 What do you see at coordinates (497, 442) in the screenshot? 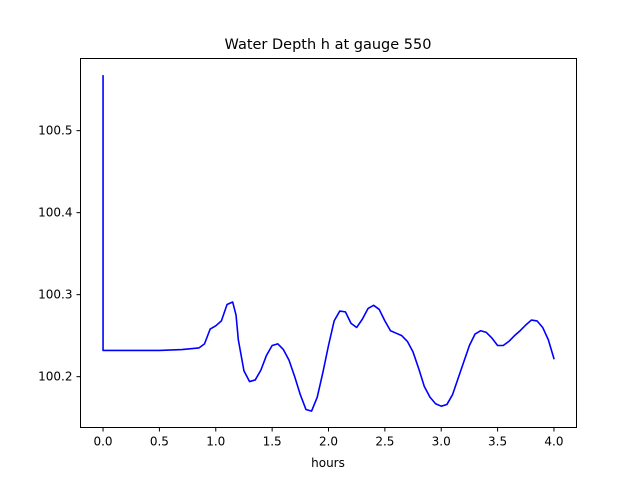
I see `x-tick-label: 3.5` at bounding box center [497, 442].